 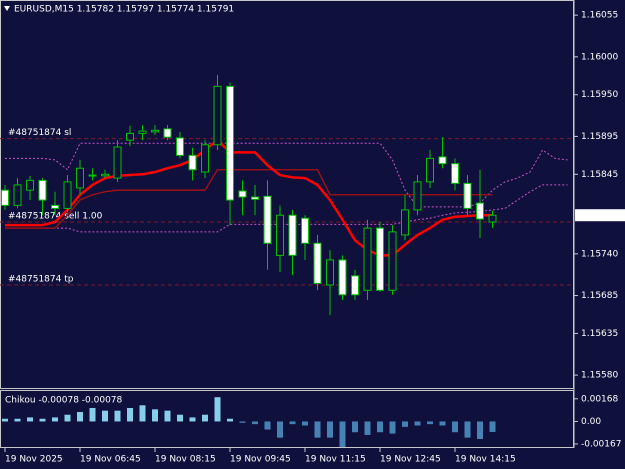 I want to click on y-tick-label: 0.00, so click(x=591, y=422).